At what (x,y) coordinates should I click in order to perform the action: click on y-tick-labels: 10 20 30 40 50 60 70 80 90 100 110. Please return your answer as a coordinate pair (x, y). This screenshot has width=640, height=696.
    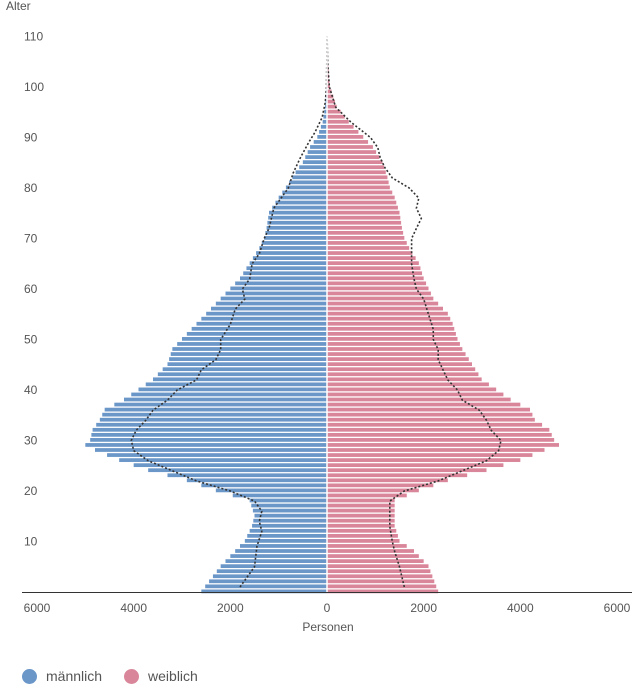
    Looking at the image, I should click on (34, 289).